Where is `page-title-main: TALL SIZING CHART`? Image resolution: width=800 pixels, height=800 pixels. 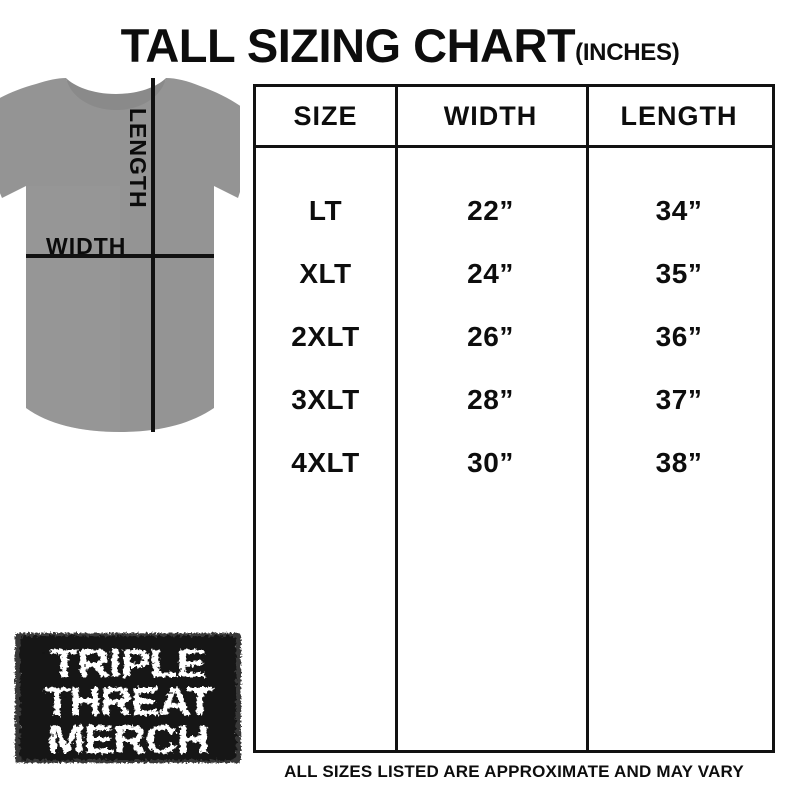
page-title-main: TALL SIZING CHART is located at coordinates (348, 45).